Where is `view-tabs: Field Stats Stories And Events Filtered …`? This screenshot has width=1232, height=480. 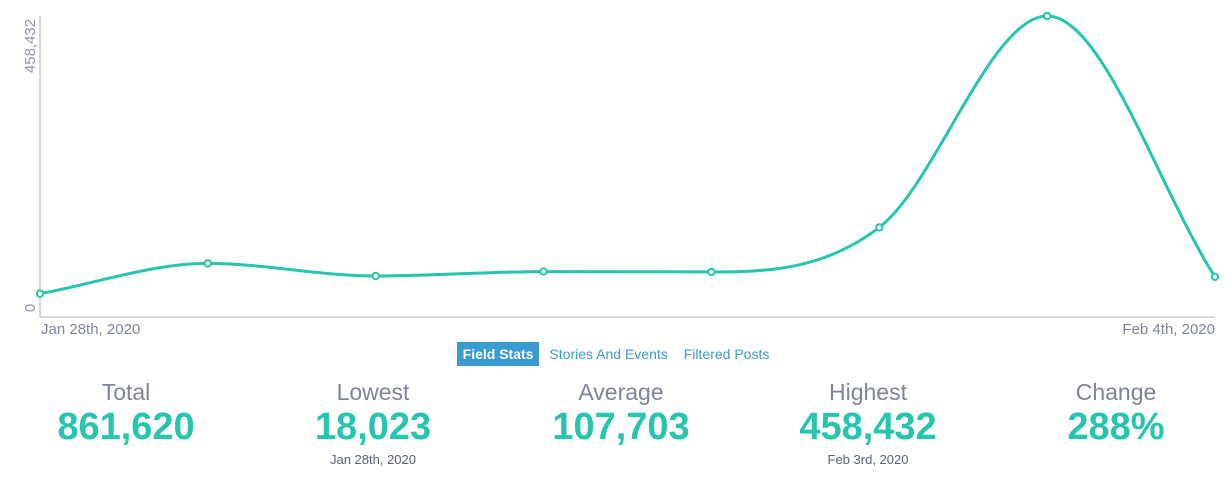
view-tabs: Field Stats Stories And Events Filtered … is located at coordinates (616, 354).